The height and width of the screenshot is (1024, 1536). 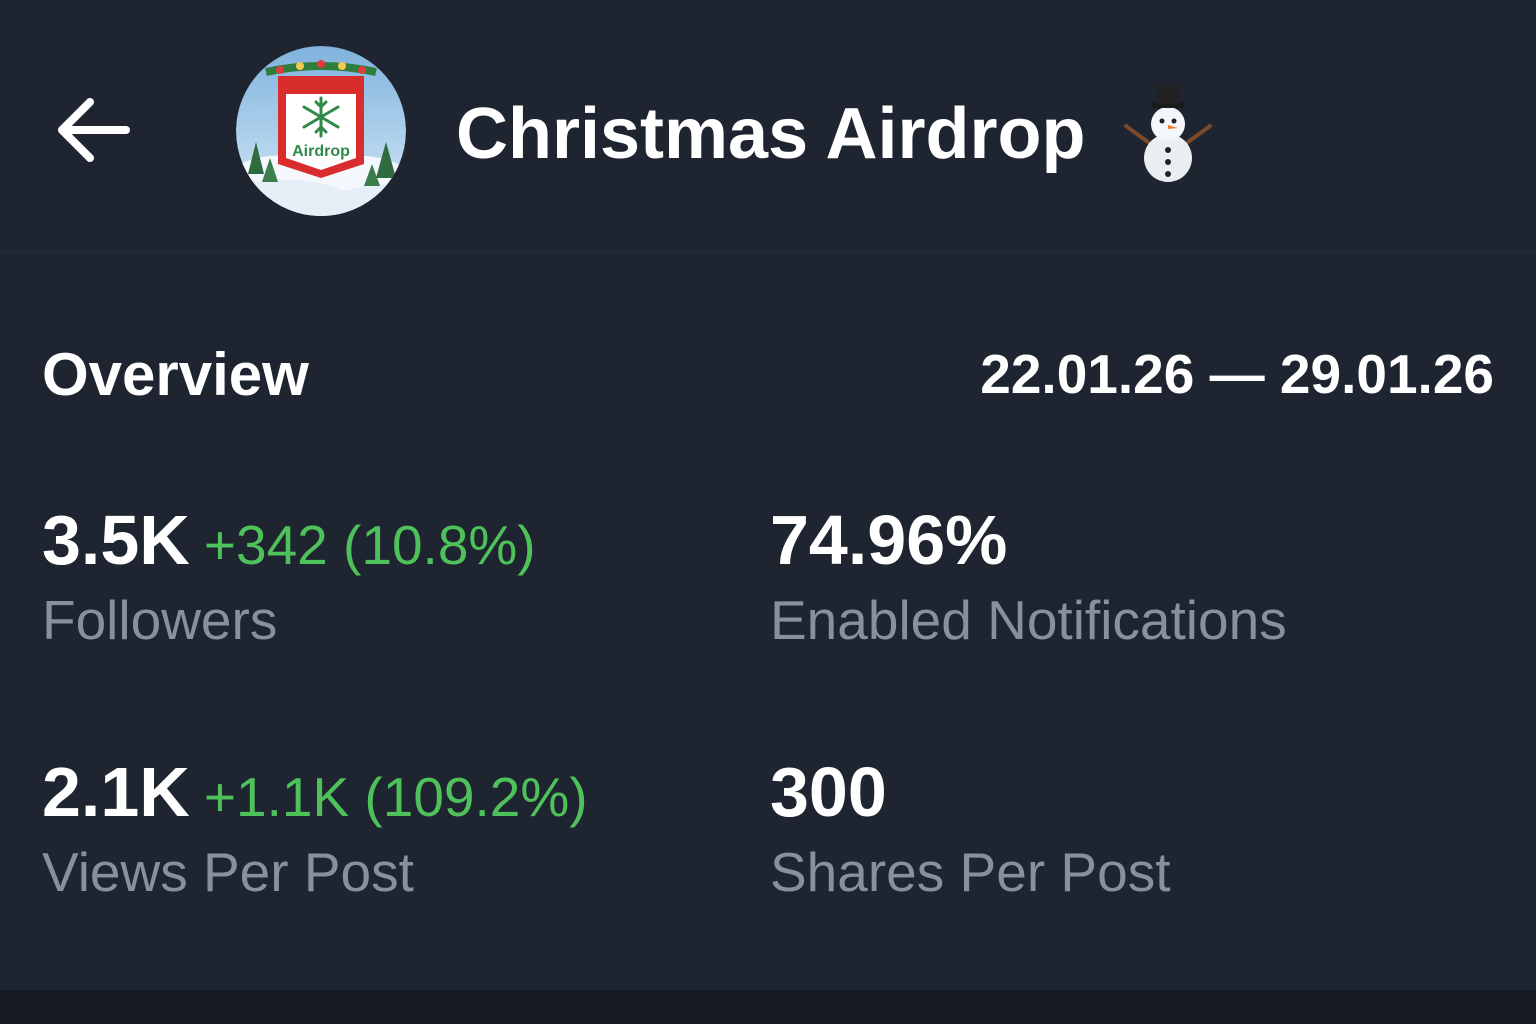 I want to click on stat-views-per-post: 2.1K +1.1K (109.2%) Views Per Post, so click(x=315, y=828).